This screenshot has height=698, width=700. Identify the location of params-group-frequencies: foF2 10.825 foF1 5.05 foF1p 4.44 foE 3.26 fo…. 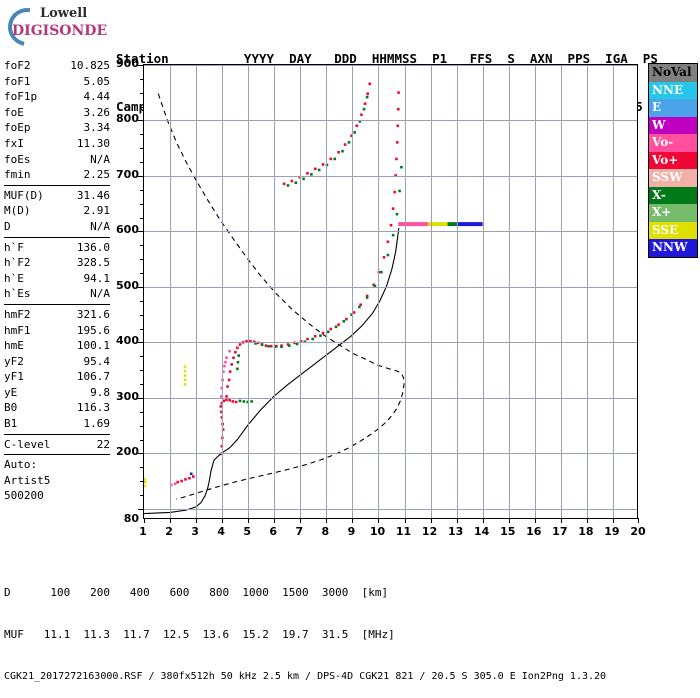
(57, 120).